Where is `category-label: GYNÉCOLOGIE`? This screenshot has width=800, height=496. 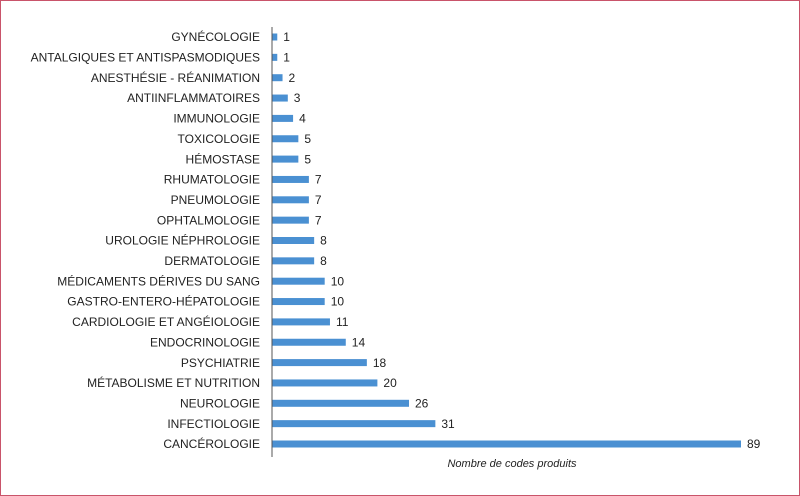 category-label: GYNÉCOLOGIE is located at coordinates (215, 36).